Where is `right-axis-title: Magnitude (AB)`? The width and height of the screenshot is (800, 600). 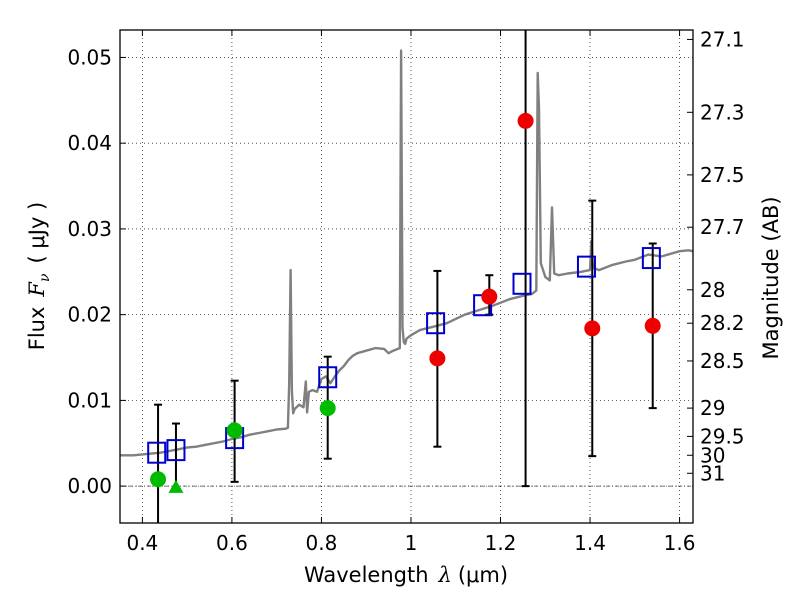
right-axis-title: Magnitude (AB) is located at coordinates (771, 277).